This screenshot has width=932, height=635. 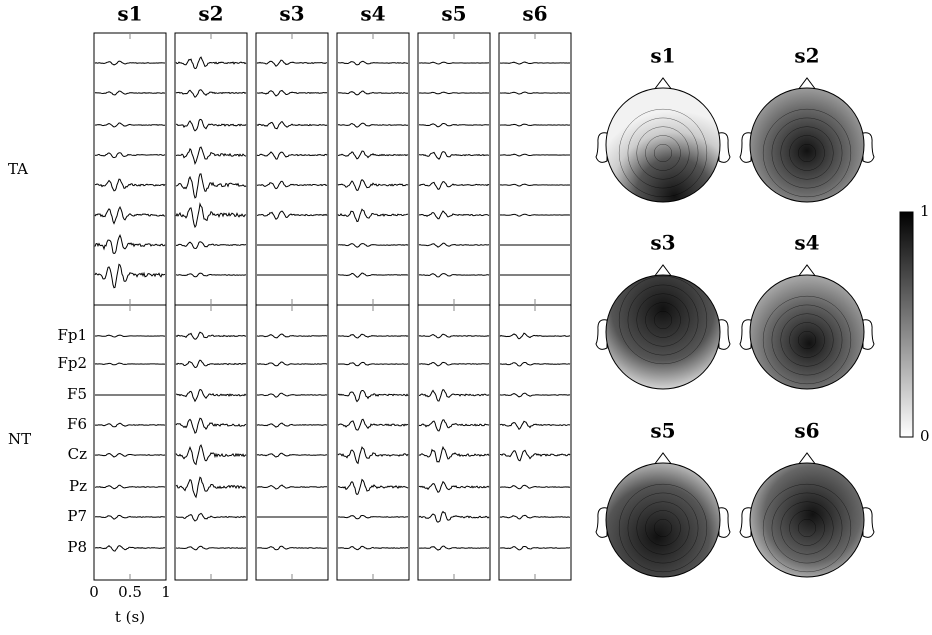 I want to click on x-tick-label: 0, so click(x=94, y=592).